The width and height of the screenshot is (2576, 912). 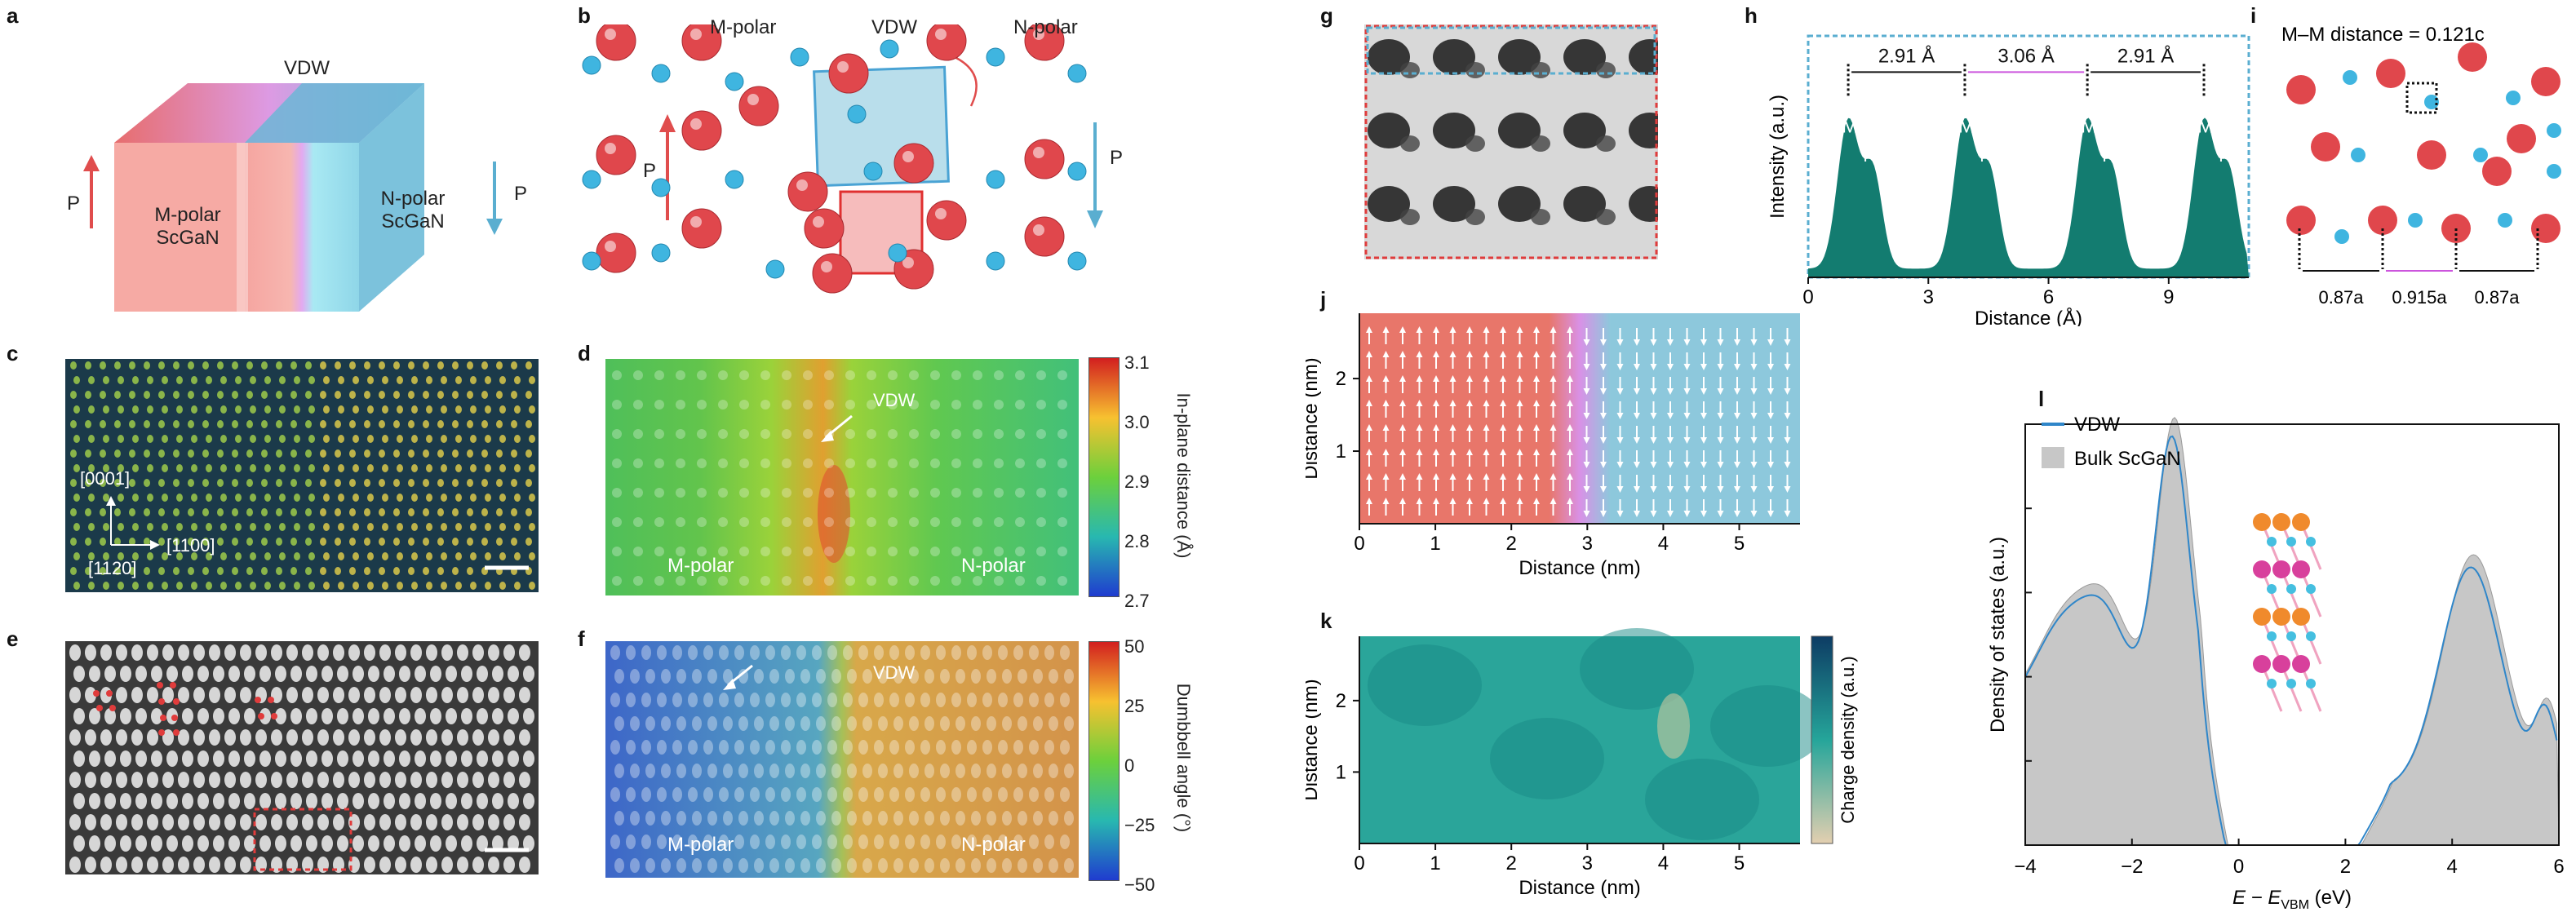 I want to click on arrow-p-left-head, so click(x=91, y=163).